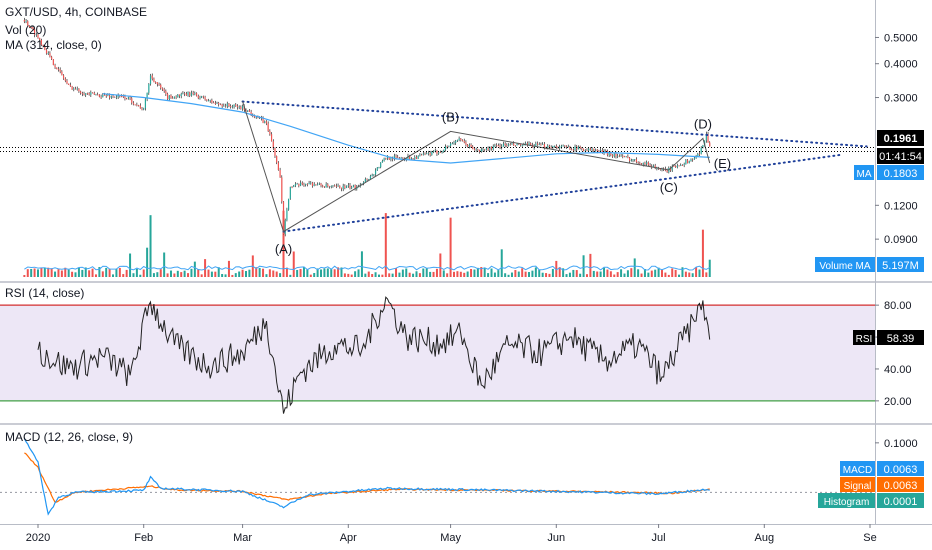 This screenshot has height=550, width=932. I want to click on macd-badge-label: MACD, so click(857, 470).